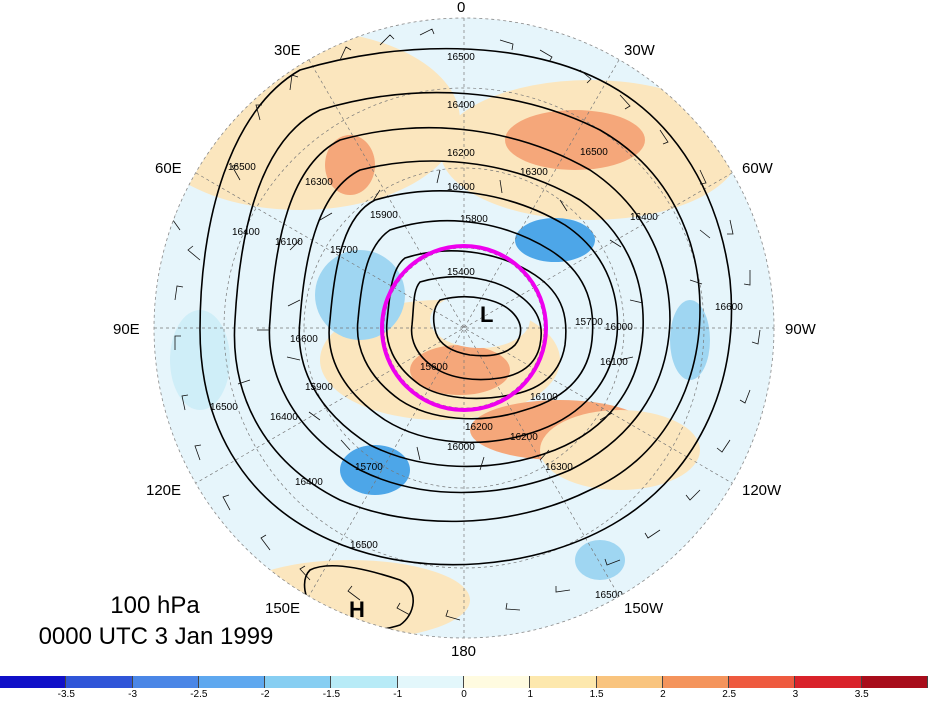  Describe the element at coordinates (463, 651) in the screenshot. I see `longitude-label-180: 180` at that location.